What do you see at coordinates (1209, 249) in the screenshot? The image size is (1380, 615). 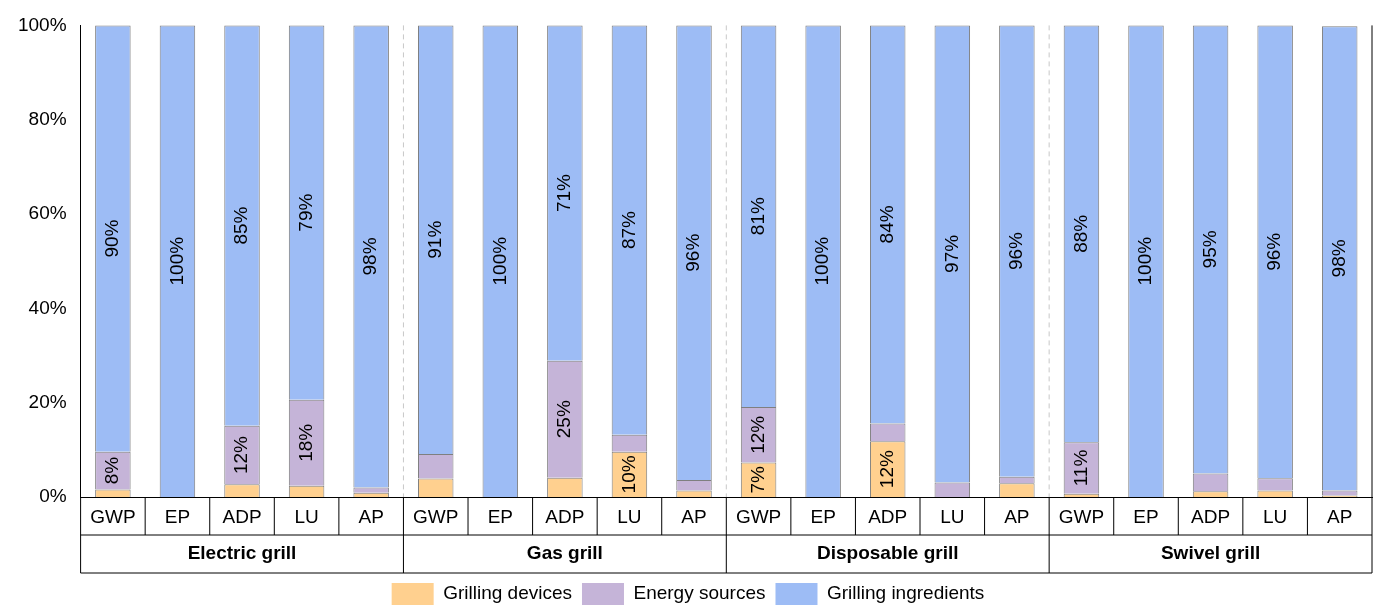 I see `data-label: 95%` at bounding box center [1209, 249].